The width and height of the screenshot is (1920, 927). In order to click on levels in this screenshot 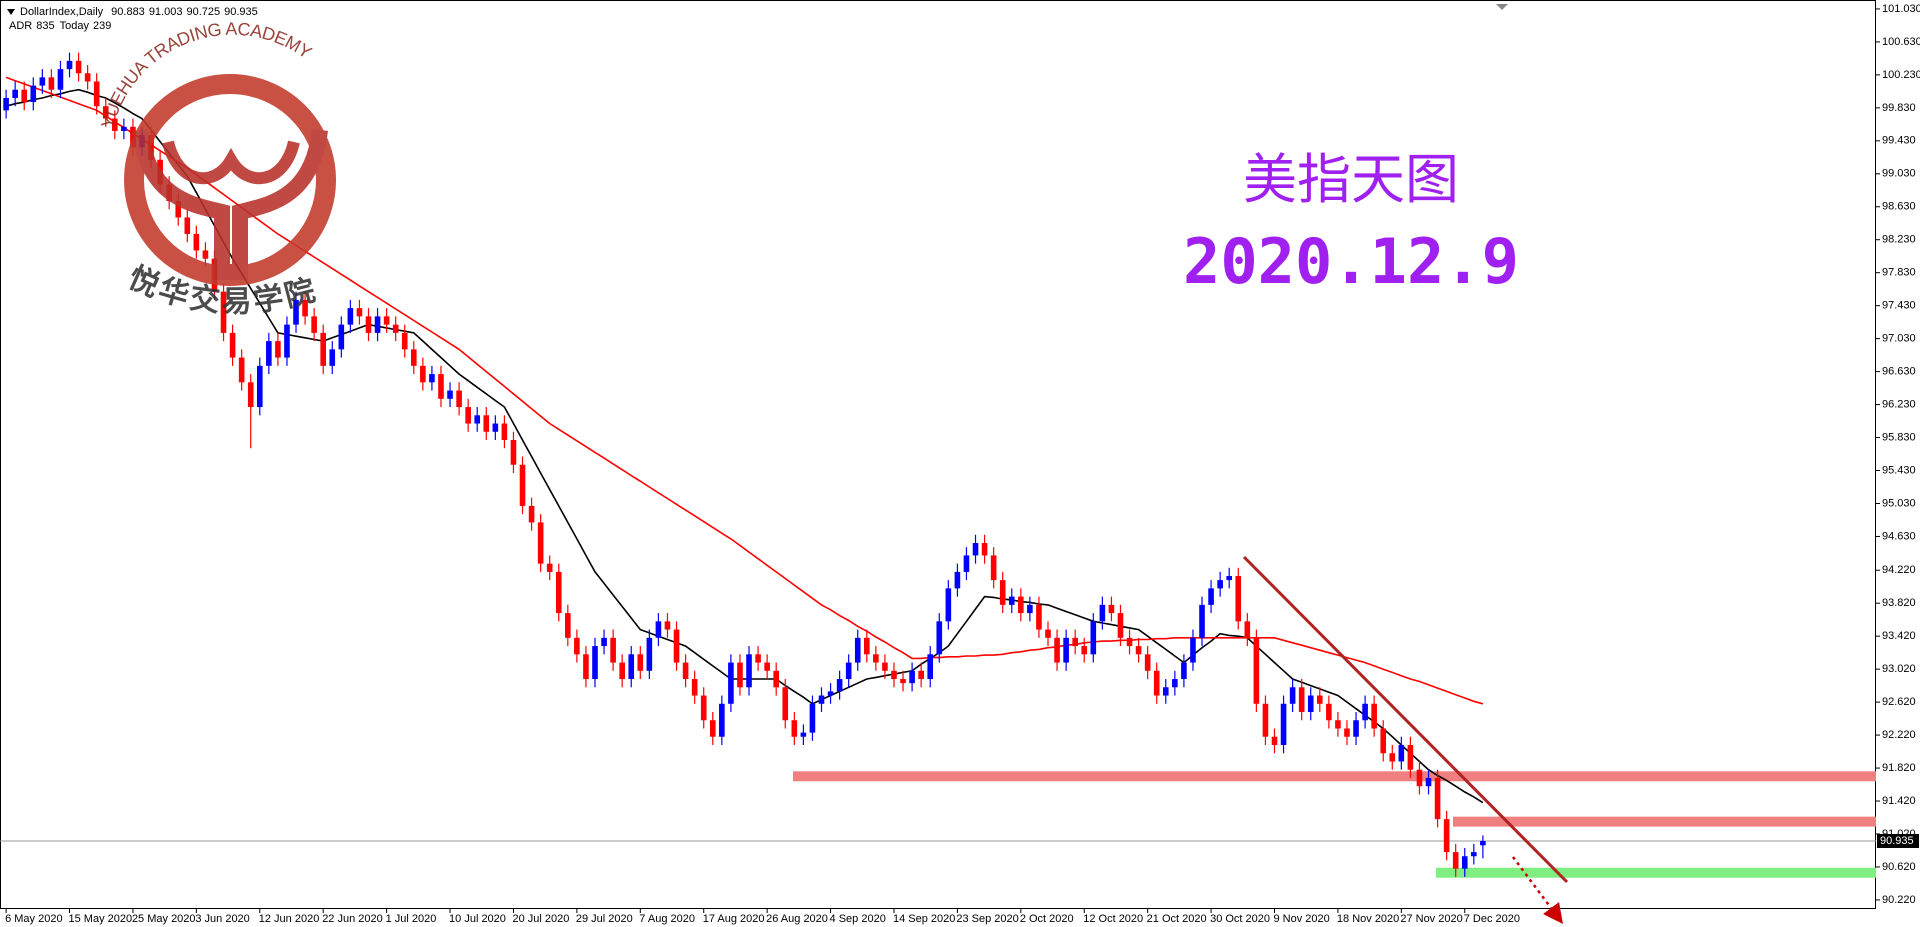, I will do `click(938, 824)`.